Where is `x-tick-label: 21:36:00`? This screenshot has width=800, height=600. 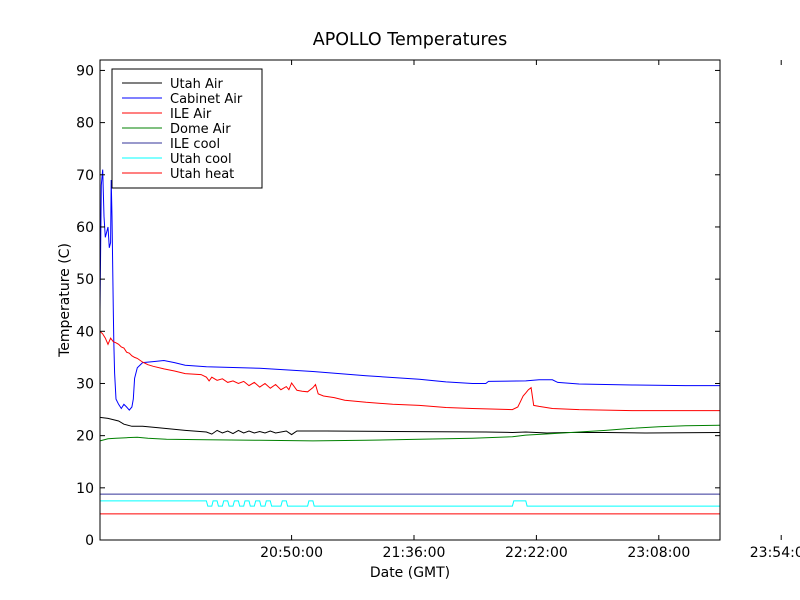
x-tick-label: 21:36:00 is located at coordinates (414, 553).